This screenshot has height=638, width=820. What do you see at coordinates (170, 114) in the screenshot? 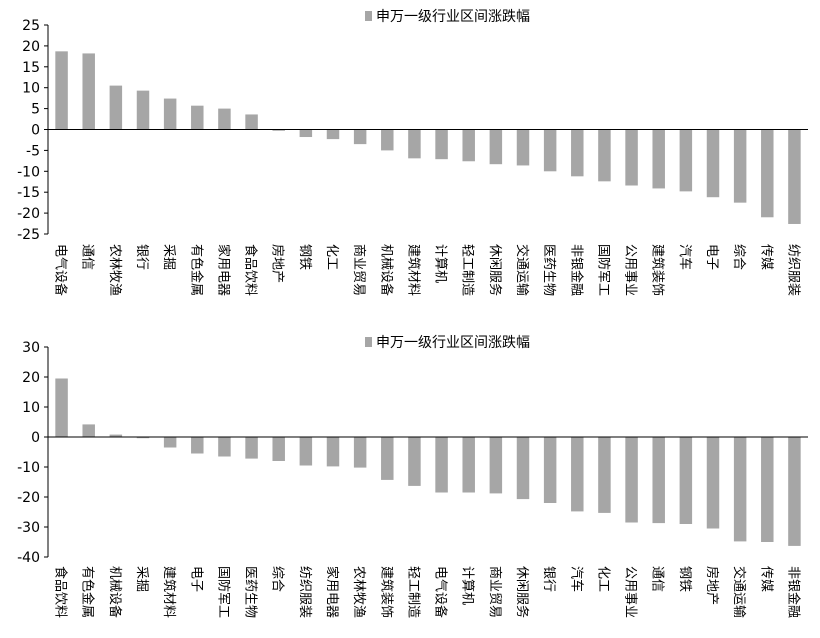
I see `bar-采掘` at bounding box center [170, 114].